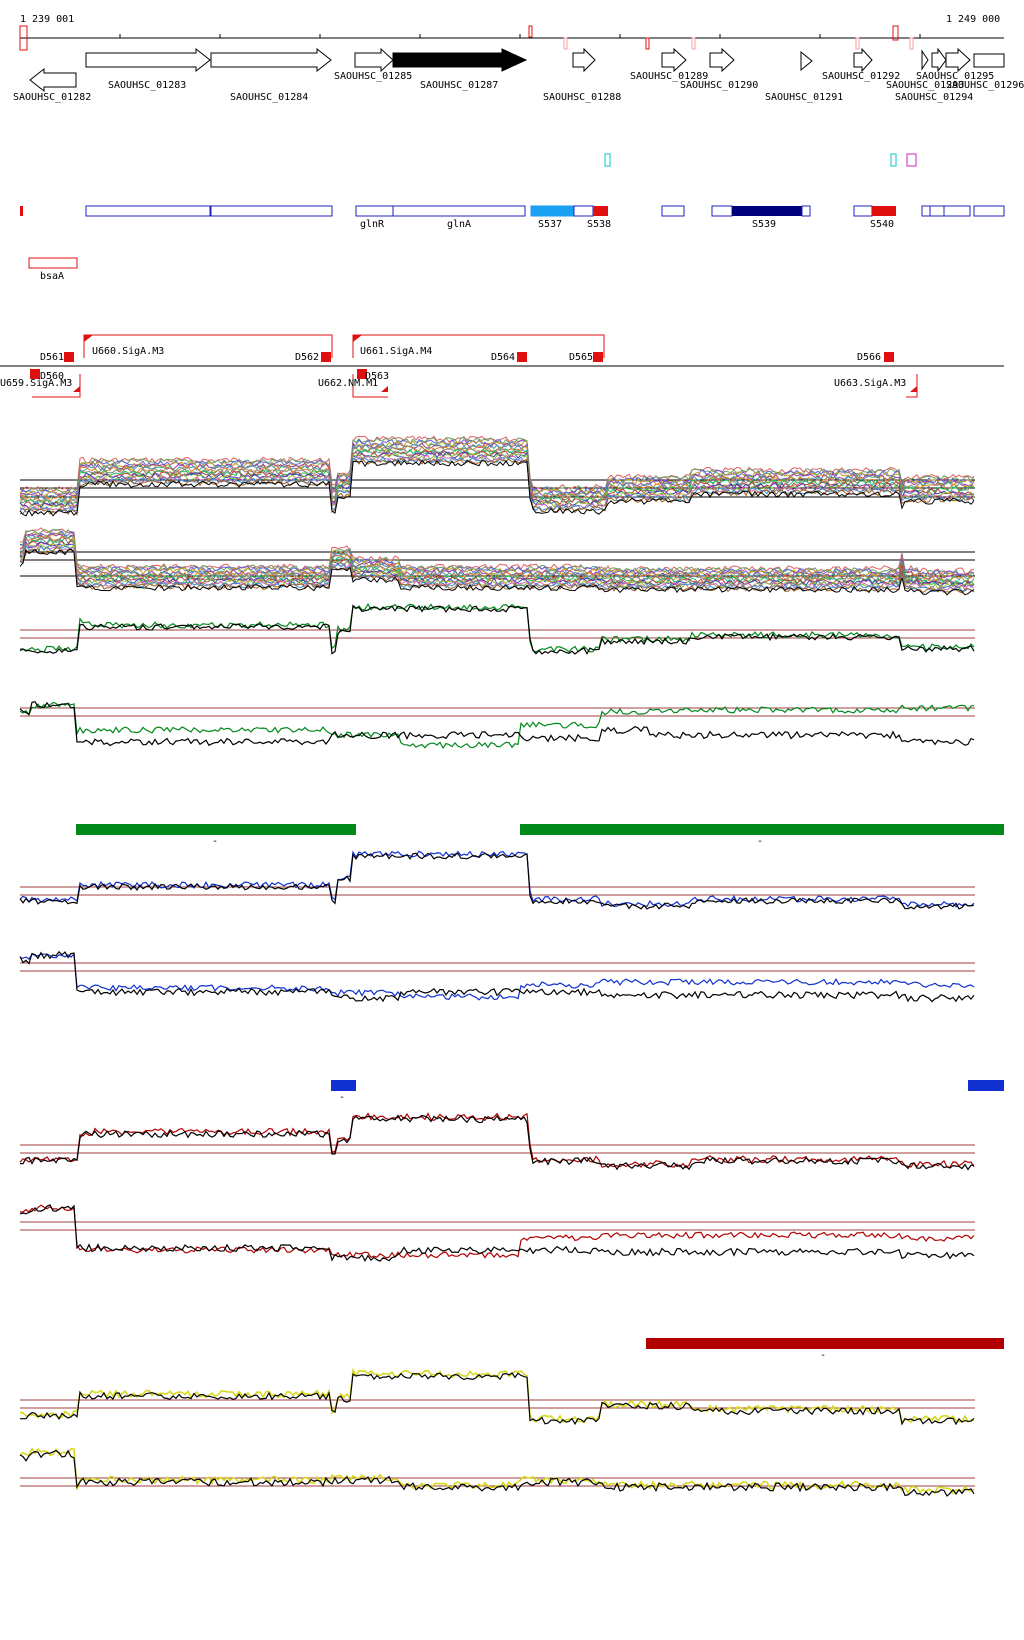 This screenshot has height=1640, width=1024. What do you see at coordinates (512, 243) in the screenshot?
I see `feature-track: glnR glnA S537 S538 S539 S540 bsaA` at bounding box center [512, 243].